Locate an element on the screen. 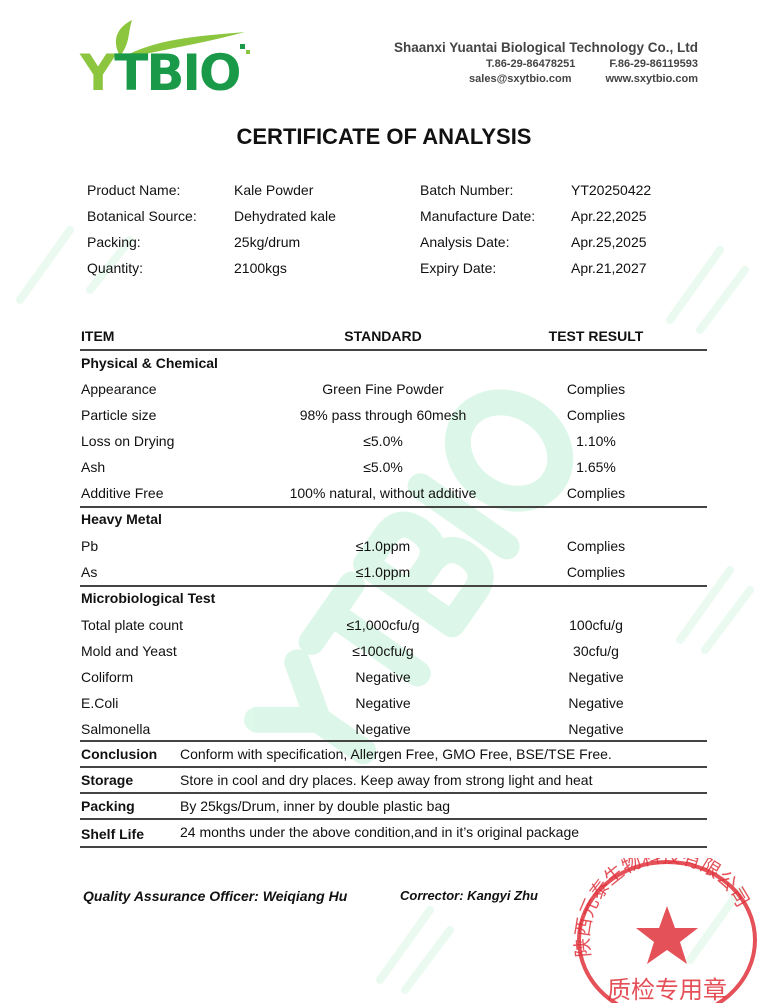 This screenshot has height=1008, width=768. row-item: Additive Free is located at coordinates (122, 493).